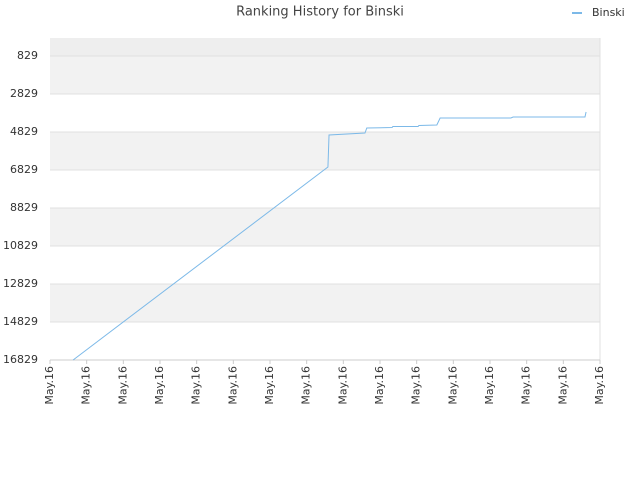 The image size is (640, 480). Describe the element at coordinates (608, 12) in the screenshot. I see `legend-label: Binski` at that location.